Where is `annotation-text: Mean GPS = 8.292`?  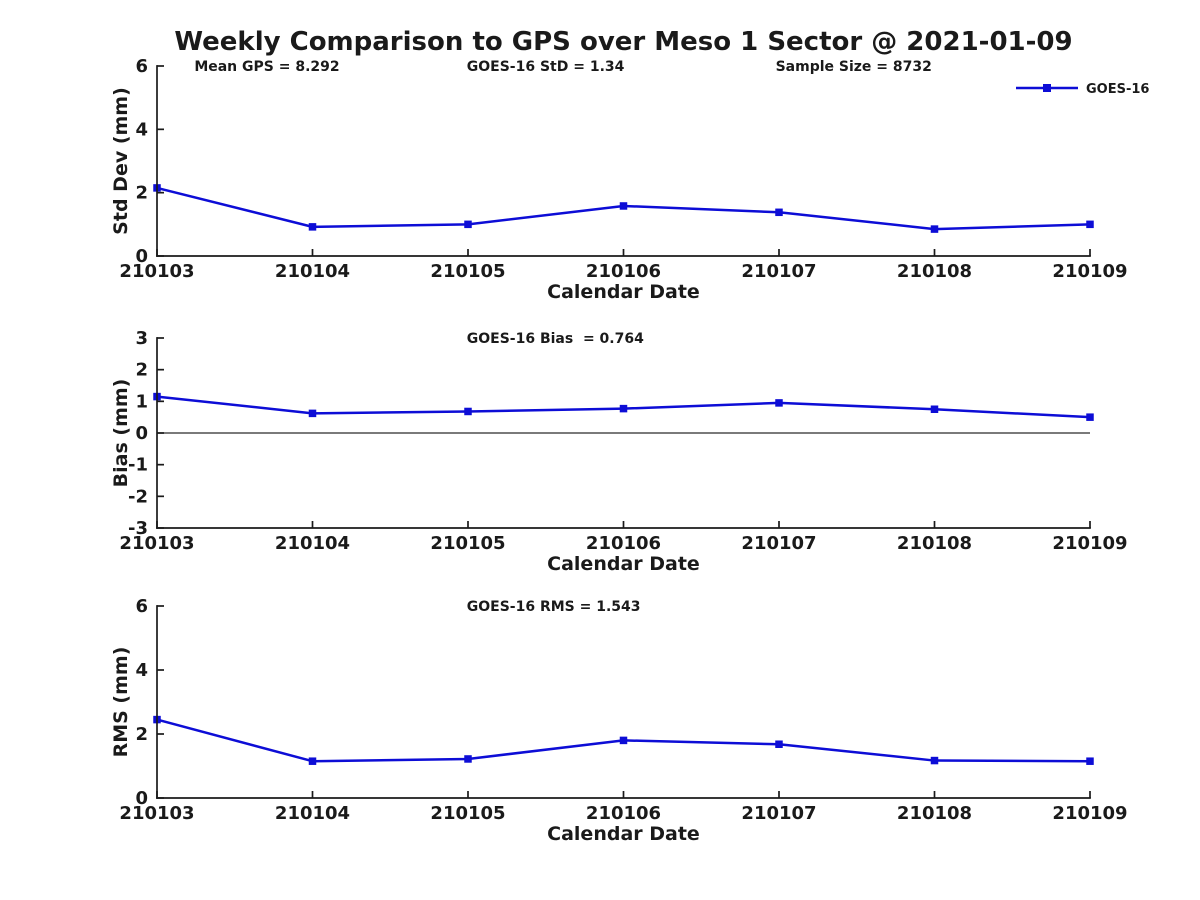 annotation-text: Mean GPS = 8.292 is located at coordinates (266, 67).